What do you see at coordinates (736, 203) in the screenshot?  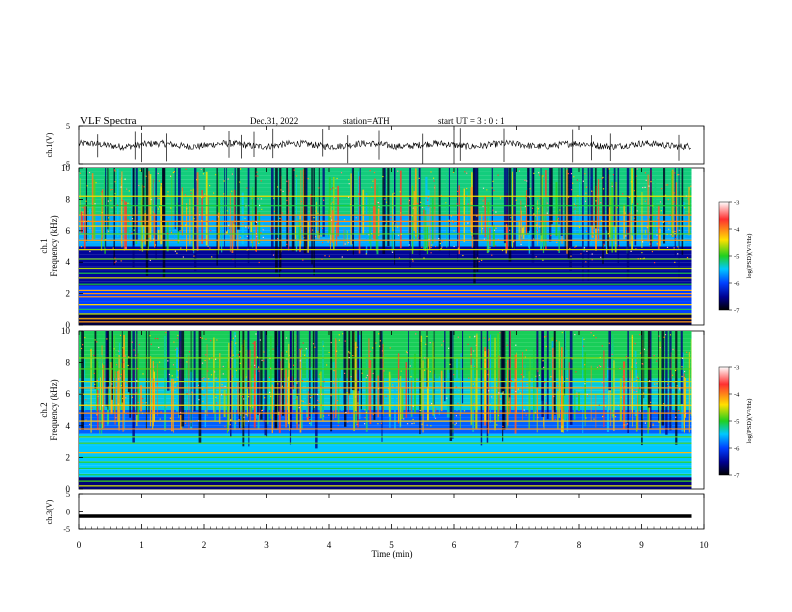 I see `colorbar-tick-label: -3` at bounding box center [736, 203].